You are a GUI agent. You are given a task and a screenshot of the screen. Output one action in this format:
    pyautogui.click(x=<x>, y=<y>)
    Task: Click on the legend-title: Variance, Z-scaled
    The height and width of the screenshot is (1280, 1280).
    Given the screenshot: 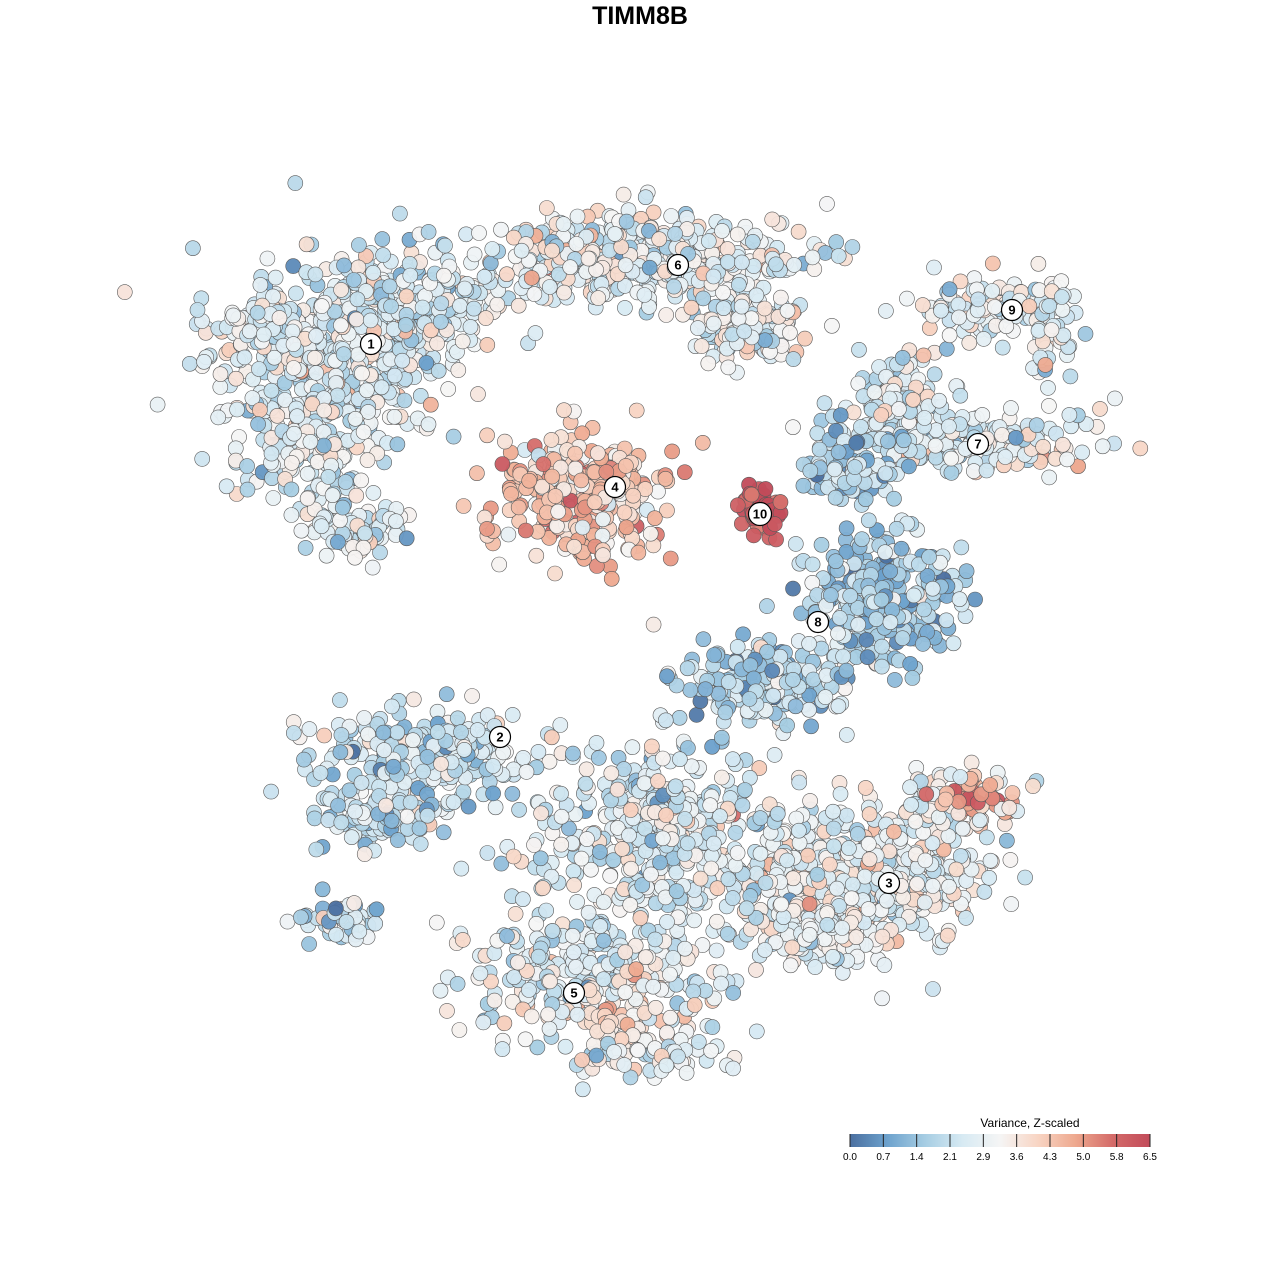 What is the action you would take?
    pyautogui.click(x=1029, y=1123)
    